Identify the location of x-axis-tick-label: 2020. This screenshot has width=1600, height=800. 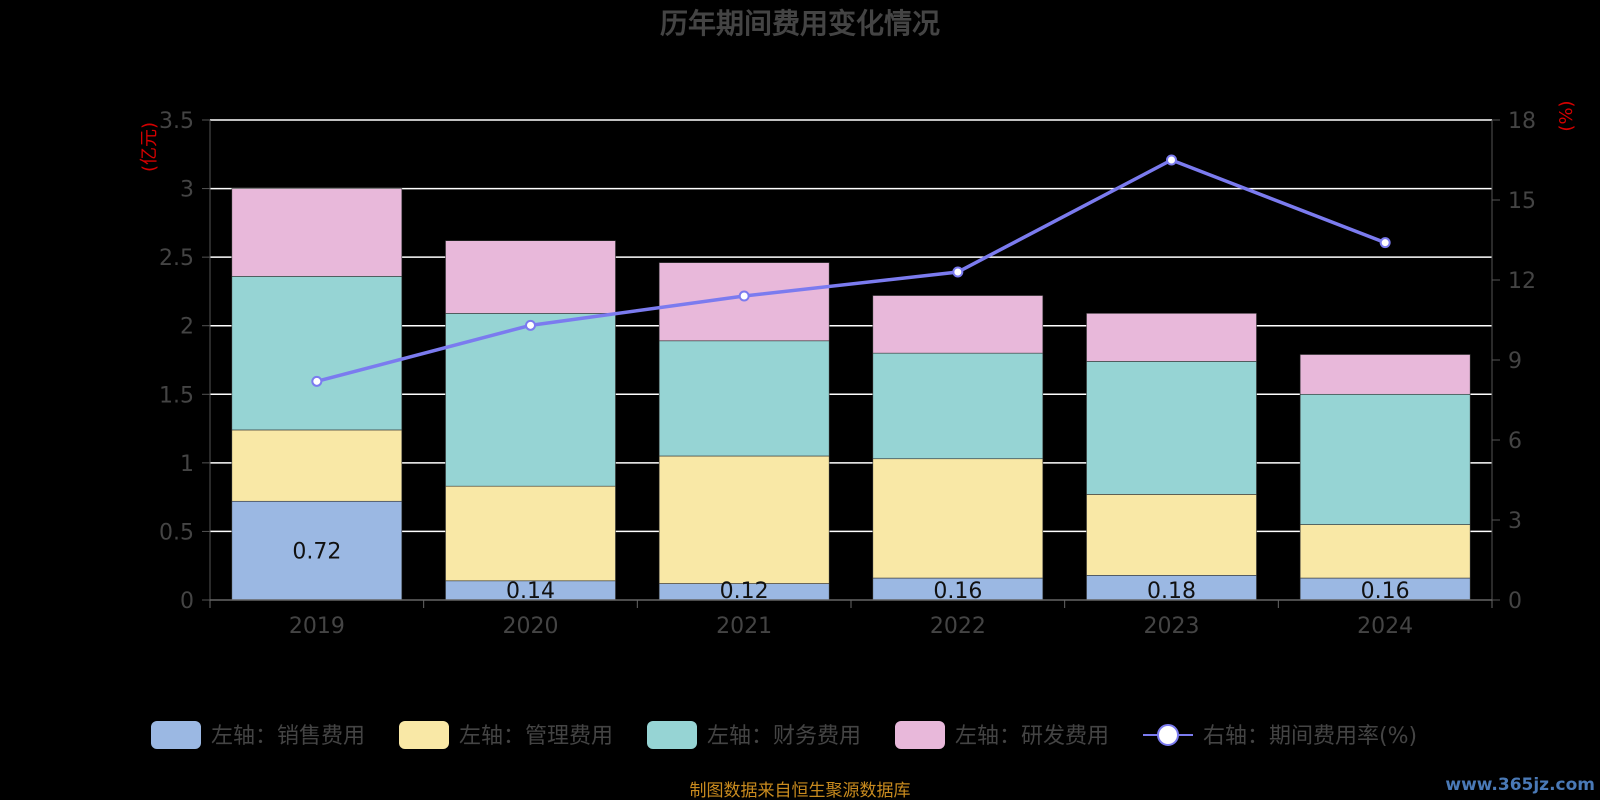
(531, 626).